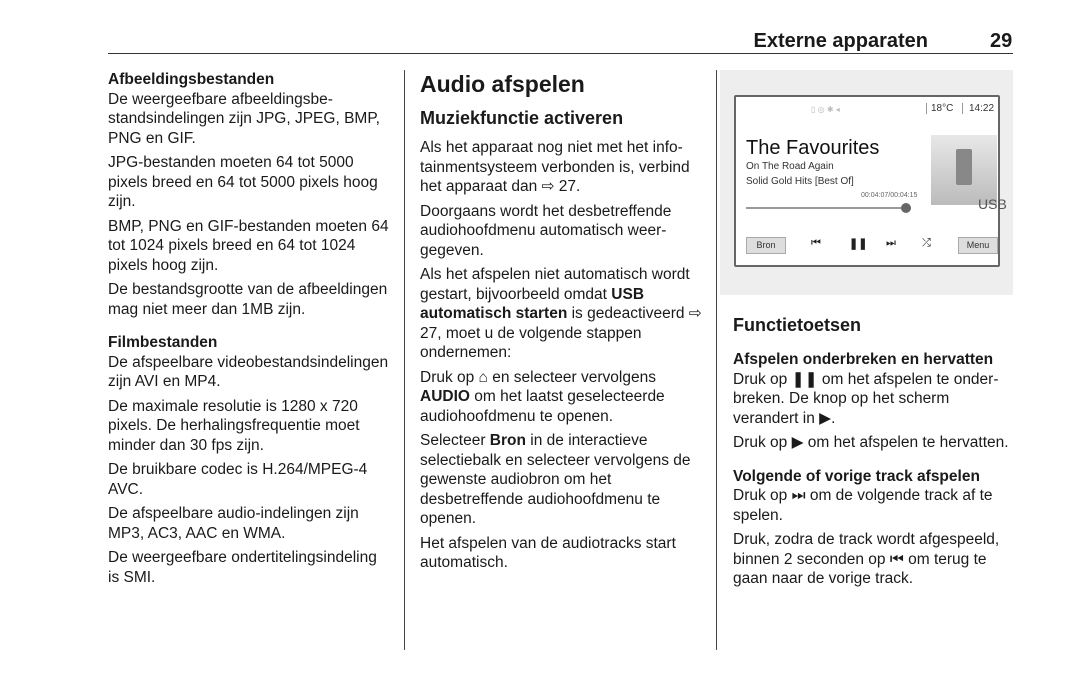 This screenshot has height=681, width=1078. What do you see at coordinates (560, 53) in the screenshot?
I see `header-divider` at bounding box center [560, 53].